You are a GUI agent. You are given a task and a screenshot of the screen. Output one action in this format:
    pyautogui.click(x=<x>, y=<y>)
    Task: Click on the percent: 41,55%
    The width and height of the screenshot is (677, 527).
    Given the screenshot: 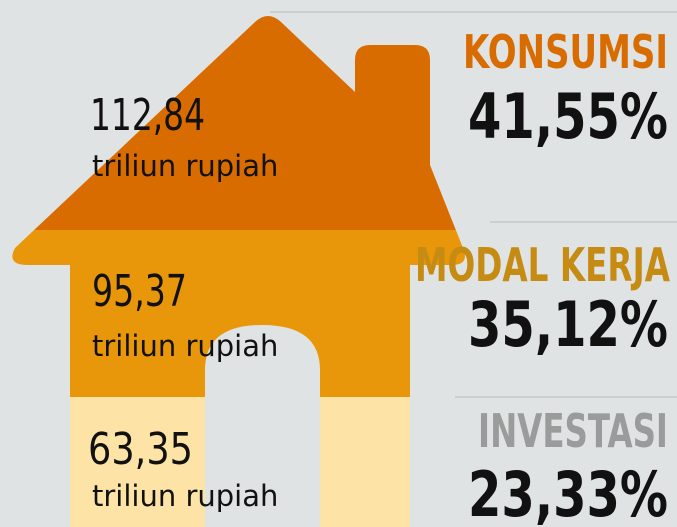 What is the action you would take?
    pyautogui.click(x=568, y=116)
    